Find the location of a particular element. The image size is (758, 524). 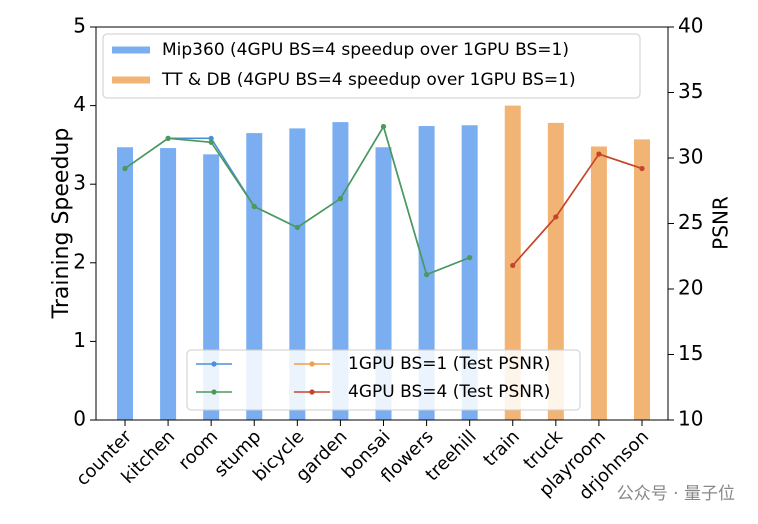

y2-tick-label: 10 is located at coordinates (690, 419).